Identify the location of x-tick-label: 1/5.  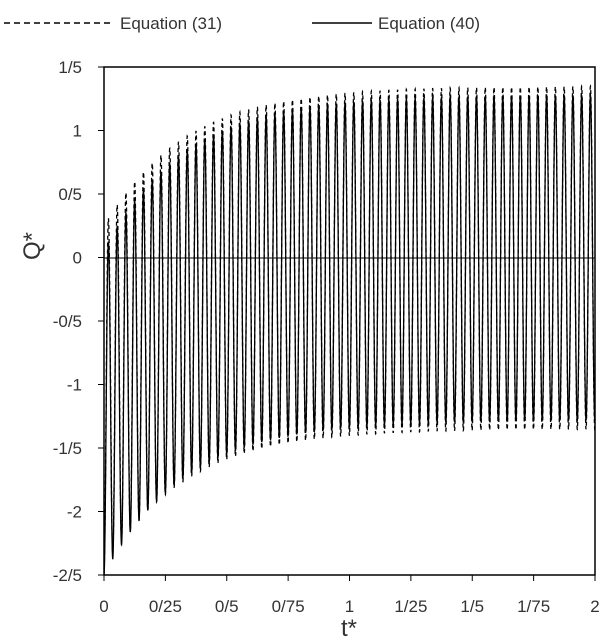
(472, 606).